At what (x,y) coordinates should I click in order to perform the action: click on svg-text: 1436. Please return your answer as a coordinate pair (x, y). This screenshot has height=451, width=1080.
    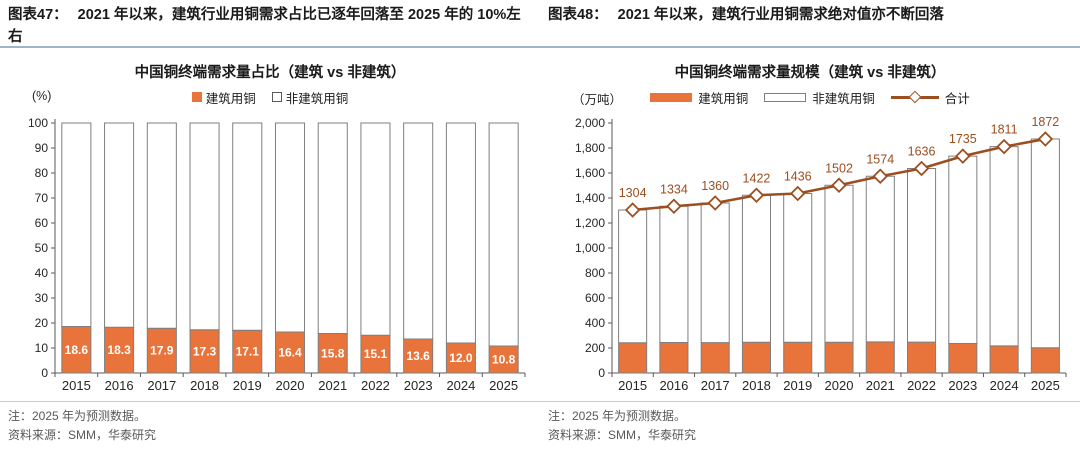
    Looking at the image, I should click on (798, 177).